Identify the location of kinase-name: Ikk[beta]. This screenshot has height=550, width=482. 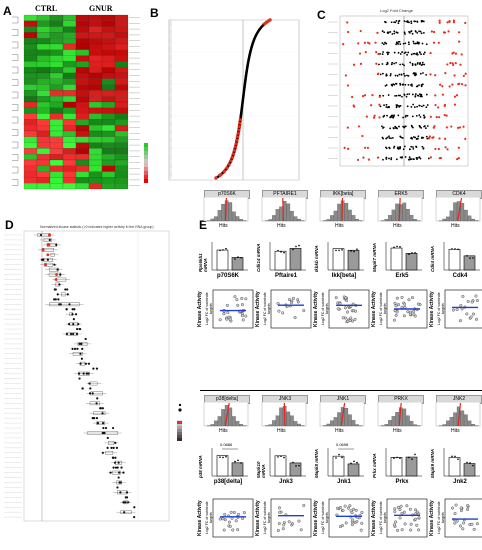
(344, 276).